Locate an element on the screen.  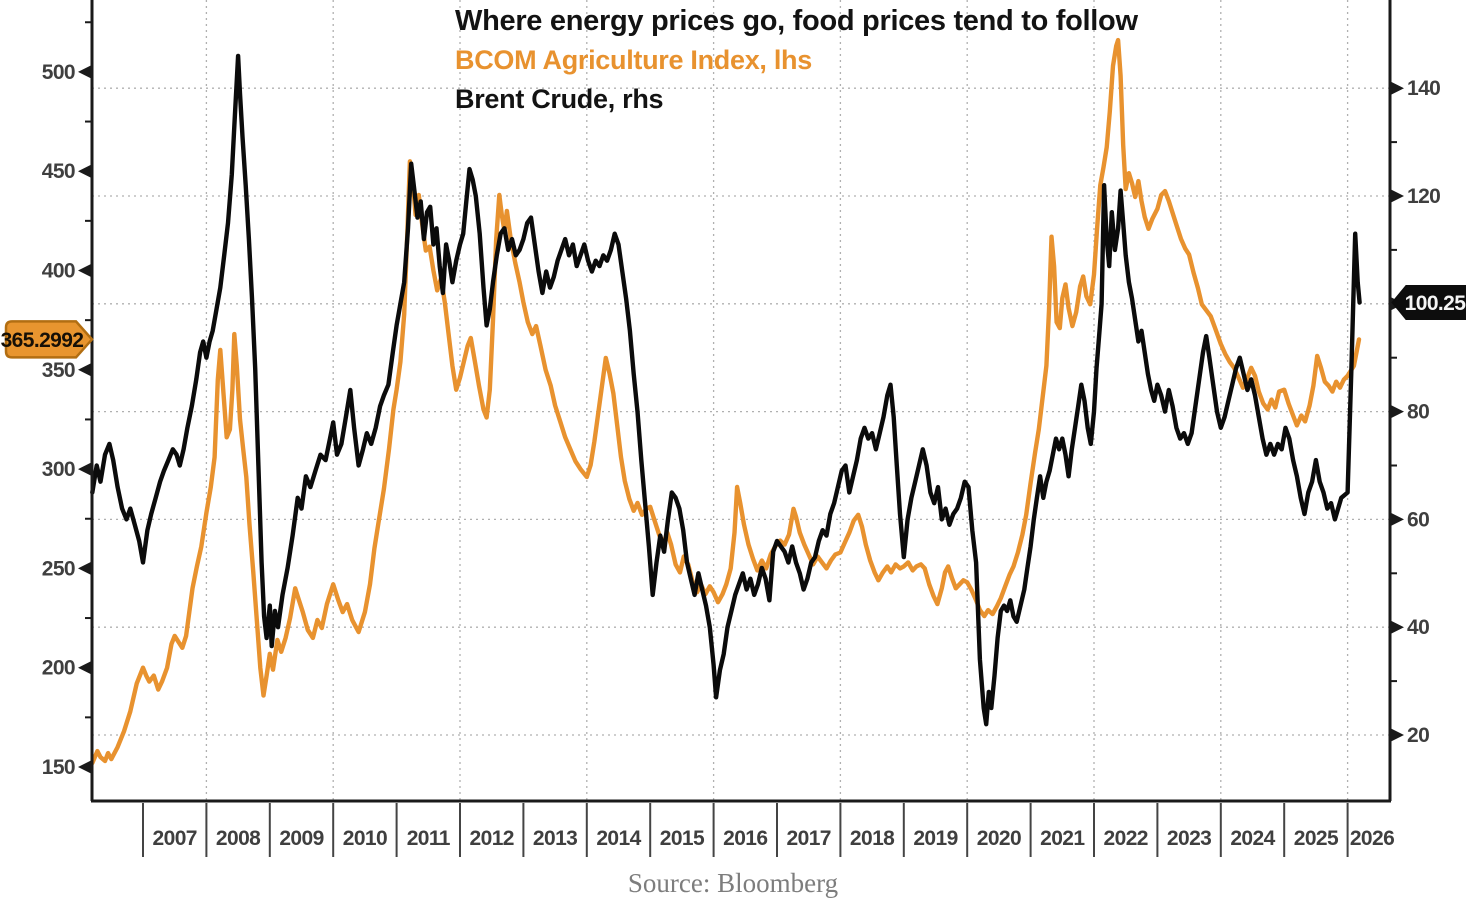
right-axis-tick-label: 120 is located at coordinates (1423, 196).